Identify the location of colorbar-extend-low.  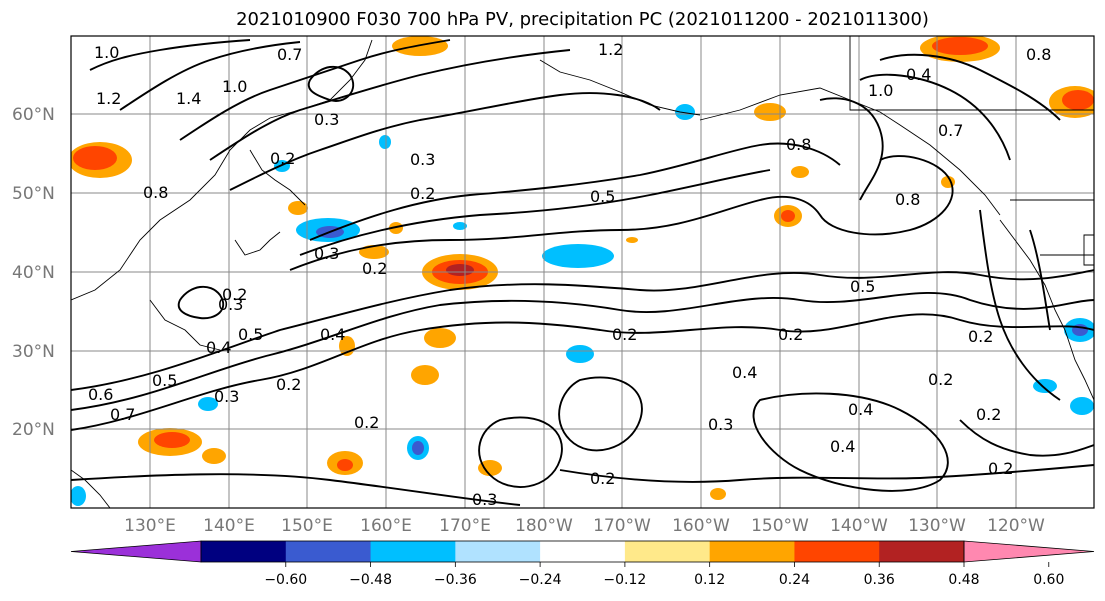
(136, 551).